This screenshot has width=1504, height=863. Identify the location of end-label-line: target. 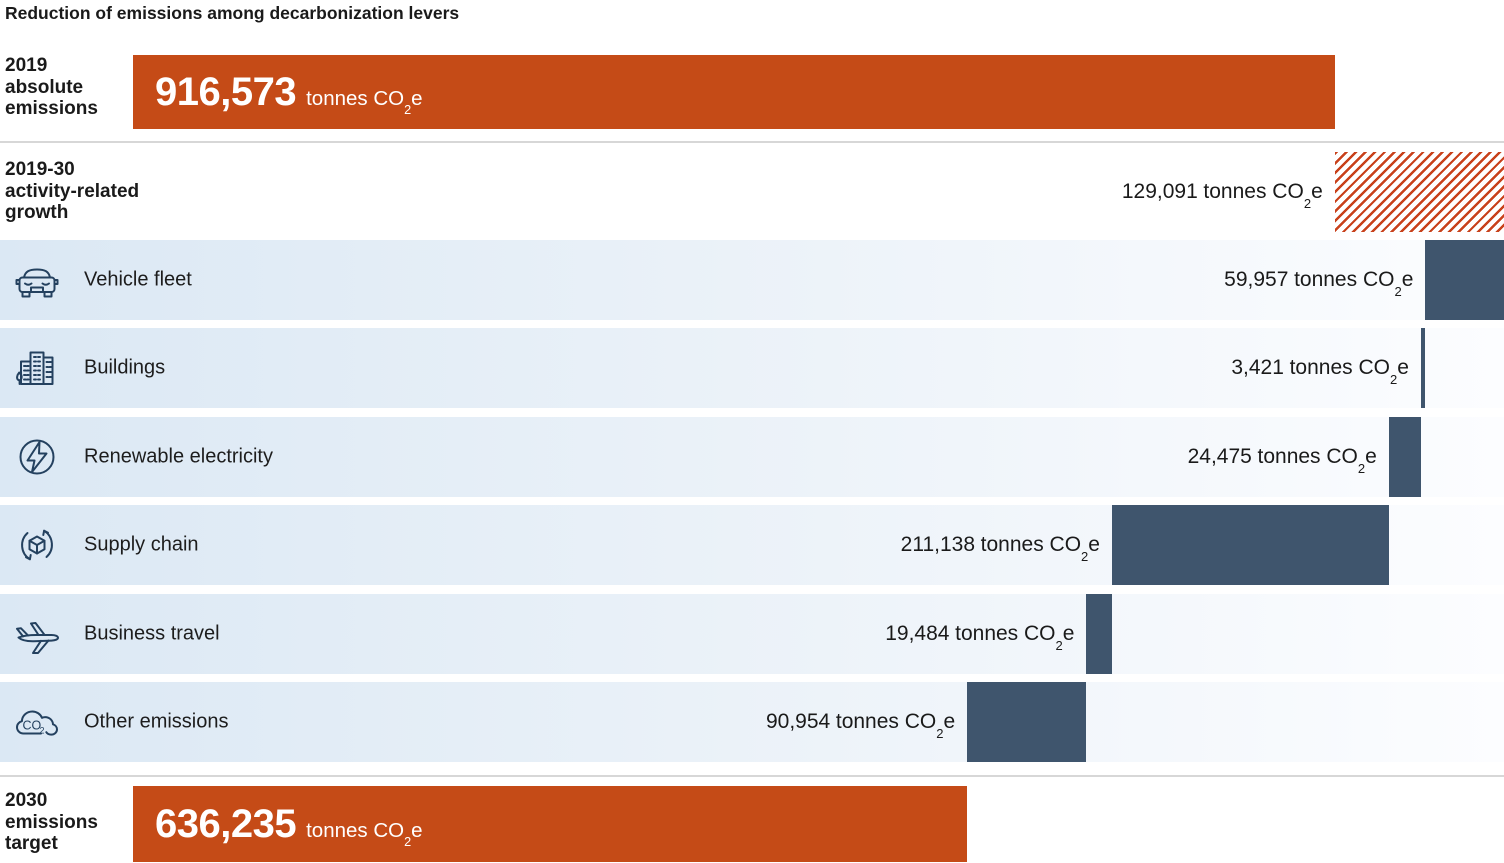
(31, 843).